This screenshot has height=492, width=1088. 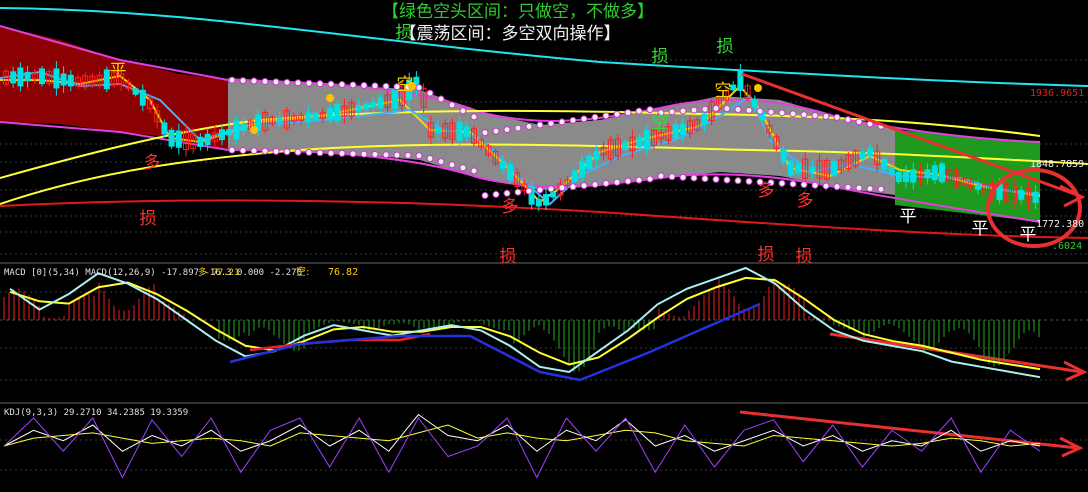 What do you see at coordinates (1060, 224) in the screenshot?
I see `price-label-low: 1772.380` at bounding box center [1060, 224].